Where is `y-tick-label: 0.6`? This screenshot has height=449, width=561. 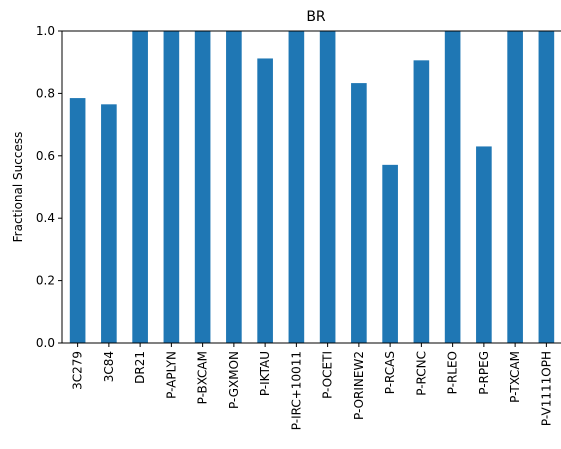 y-tick-label: 0.6 is located at coordinates (45, 156).